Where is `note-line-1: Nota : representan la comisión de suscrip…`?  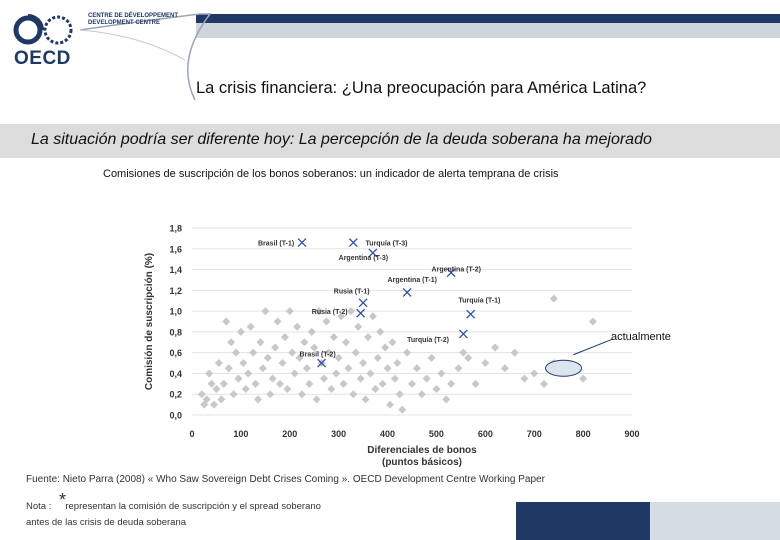
note-line-1: Nota : representan la comisión de suscrip… is located at coordinates (173, 506).